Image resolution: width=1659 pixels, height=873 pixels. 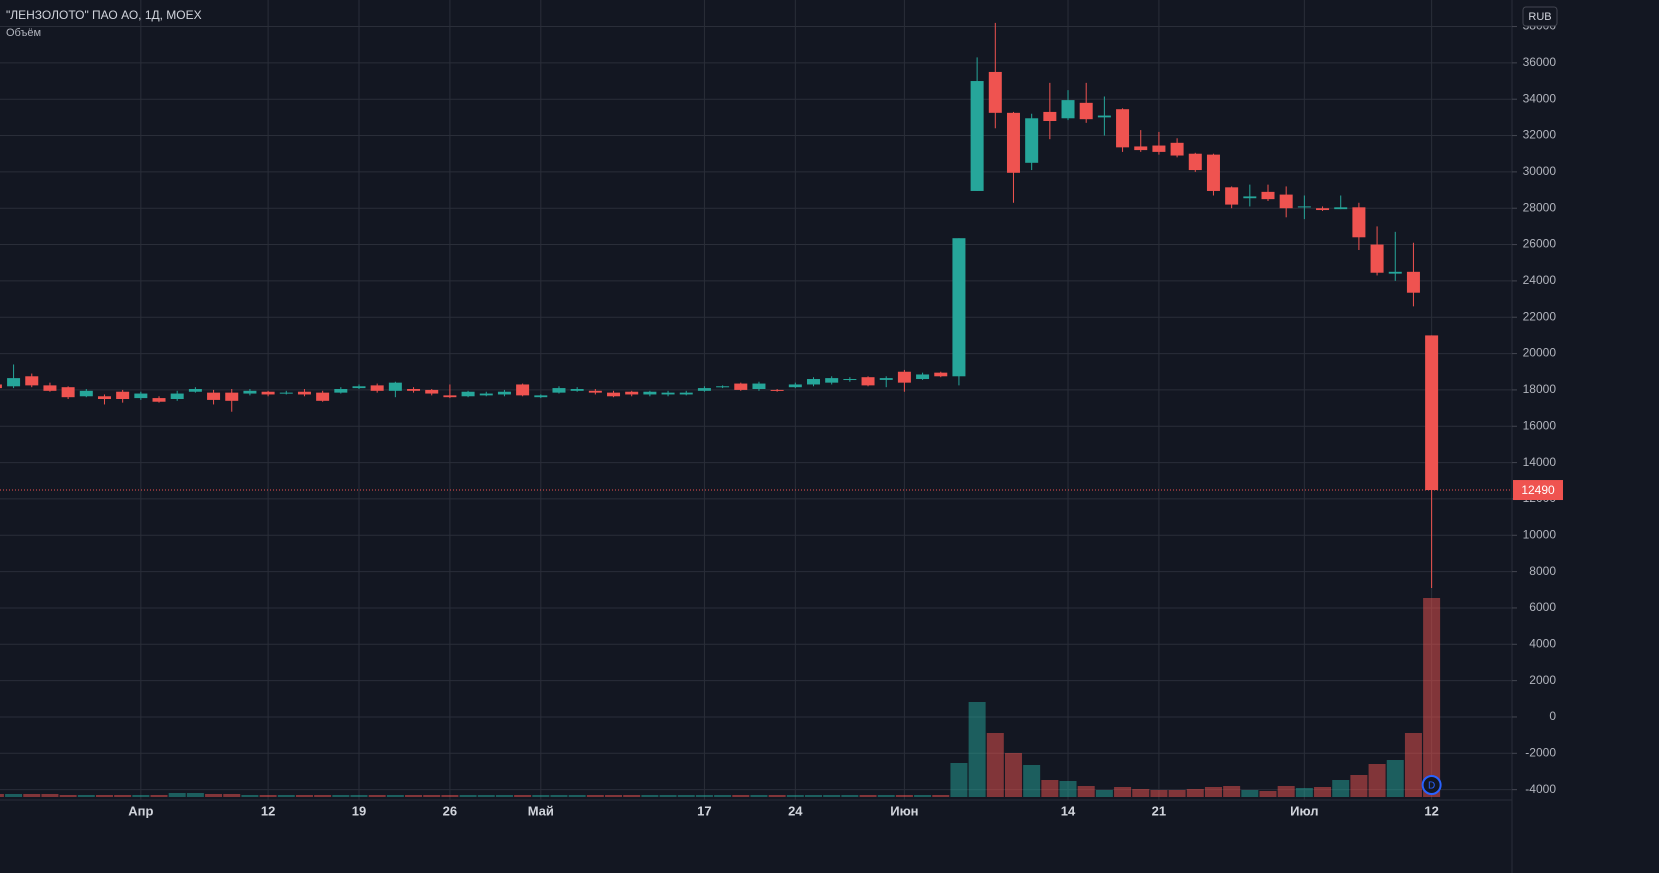 I want to click on currency-badge, so click(x=1540, y=16).